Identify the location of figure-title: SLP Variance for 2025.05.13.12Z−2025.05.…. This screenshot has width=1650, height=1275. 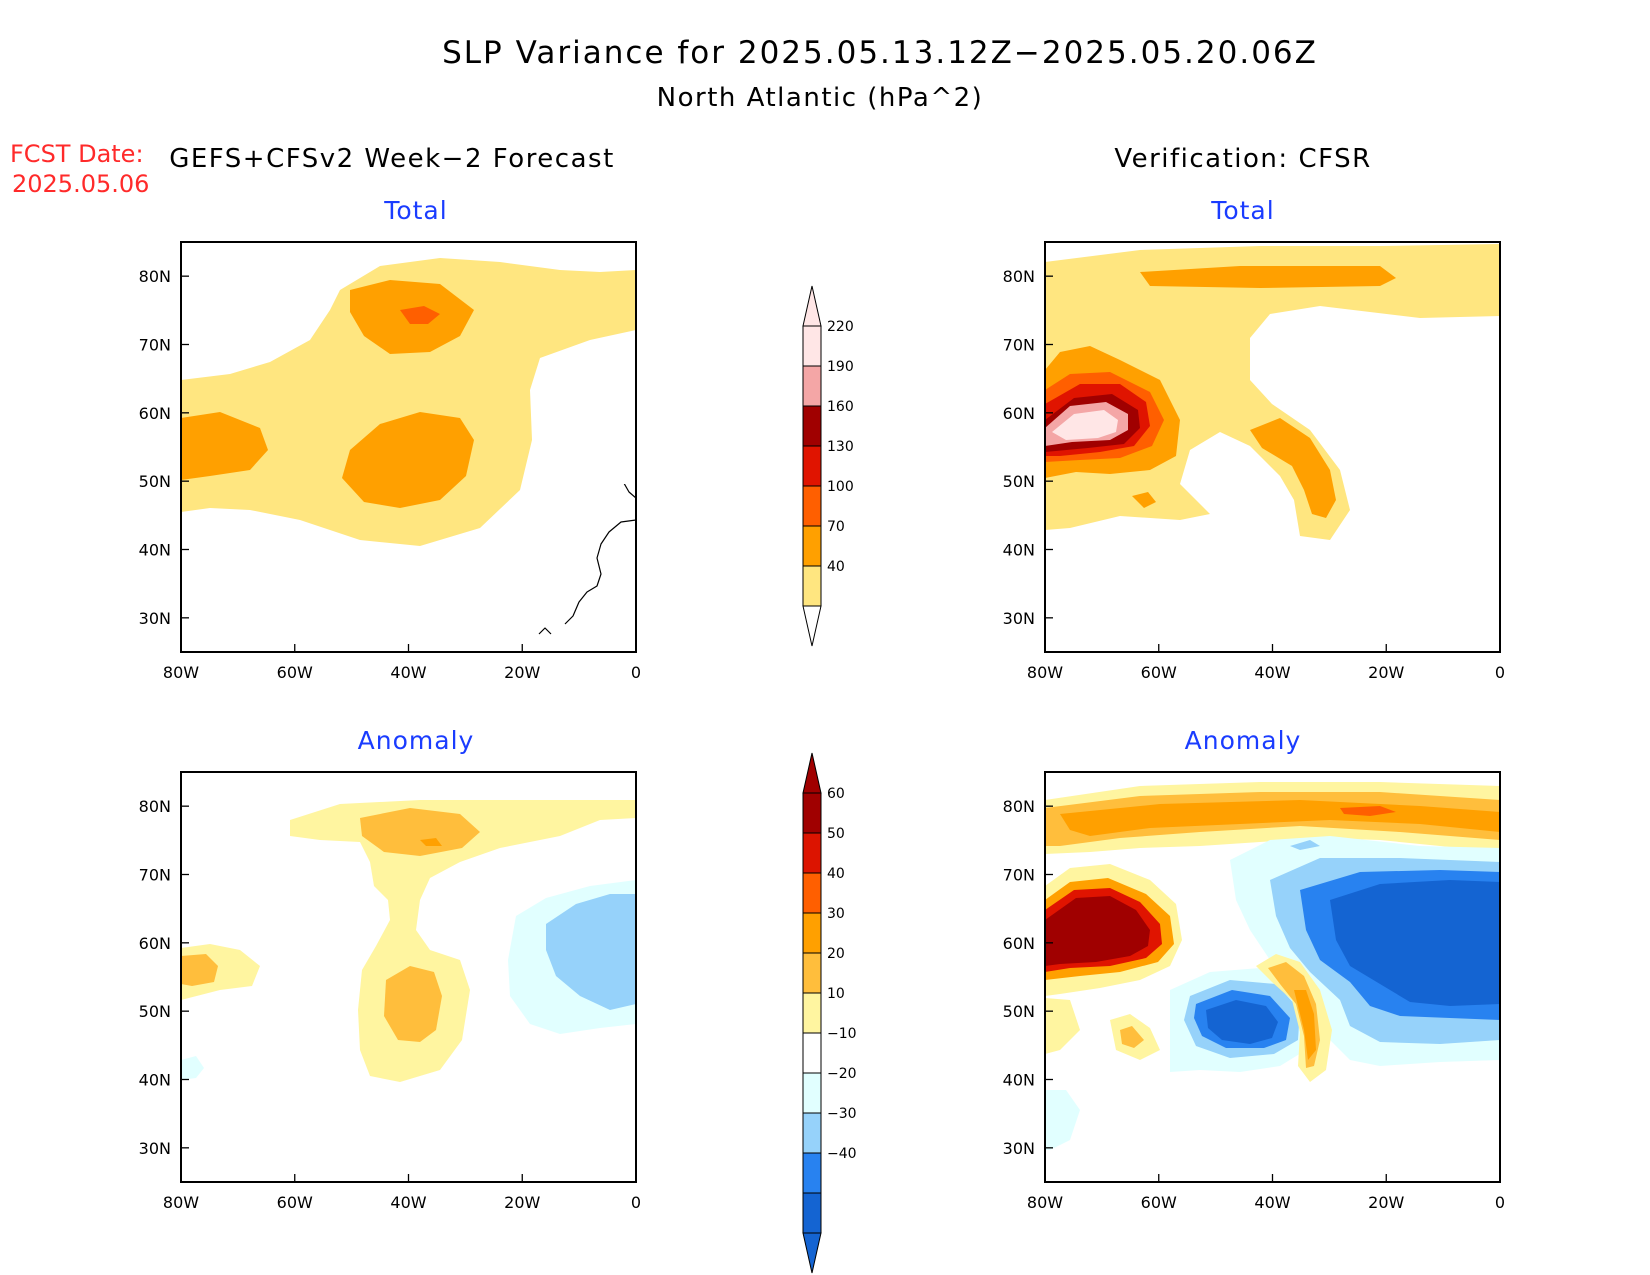
(880, 53).